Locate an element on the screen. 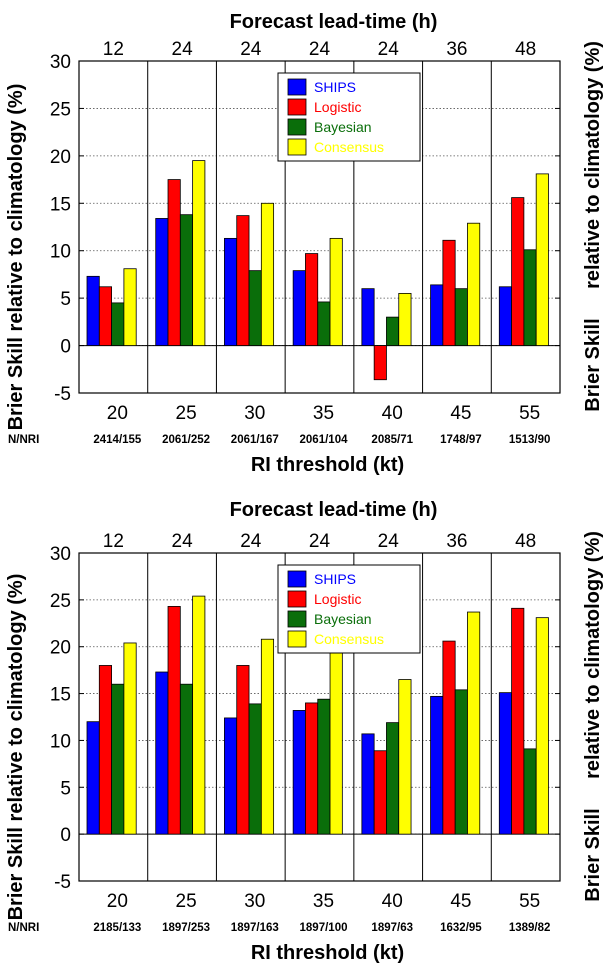 The width and height of the screenshot is (607, 969). right-edge-label-continued: relative to climatology (%) is located at coordinates (593, 655).